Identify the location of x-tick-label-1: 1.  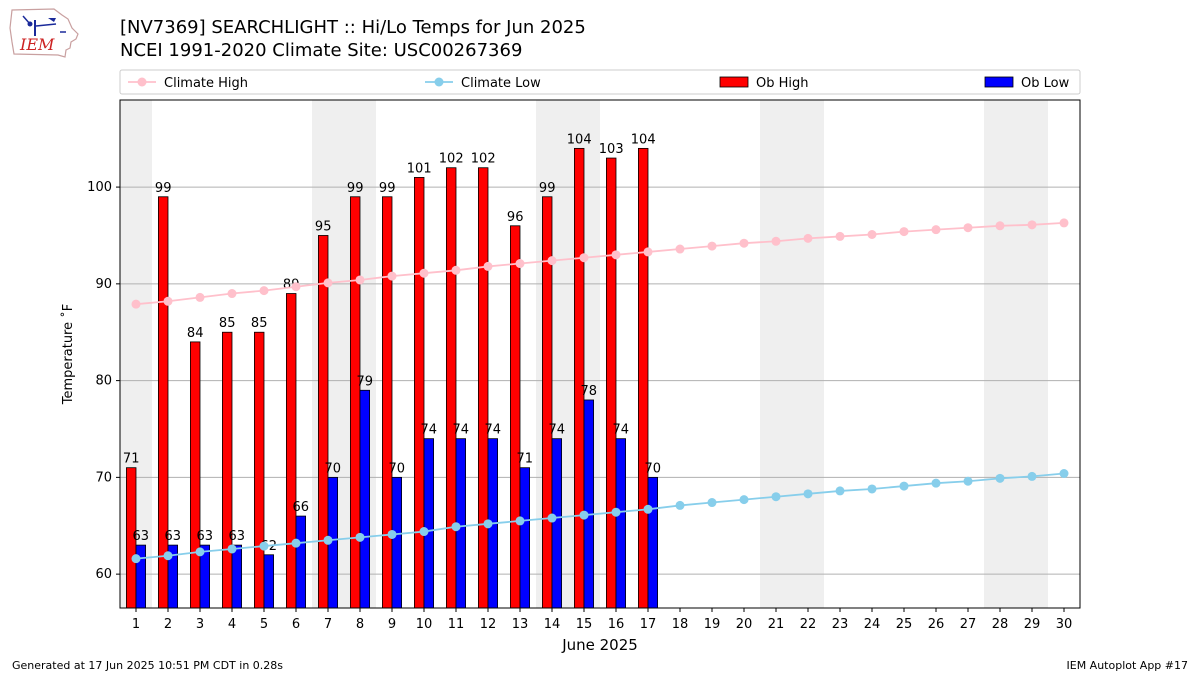
(136, 624).